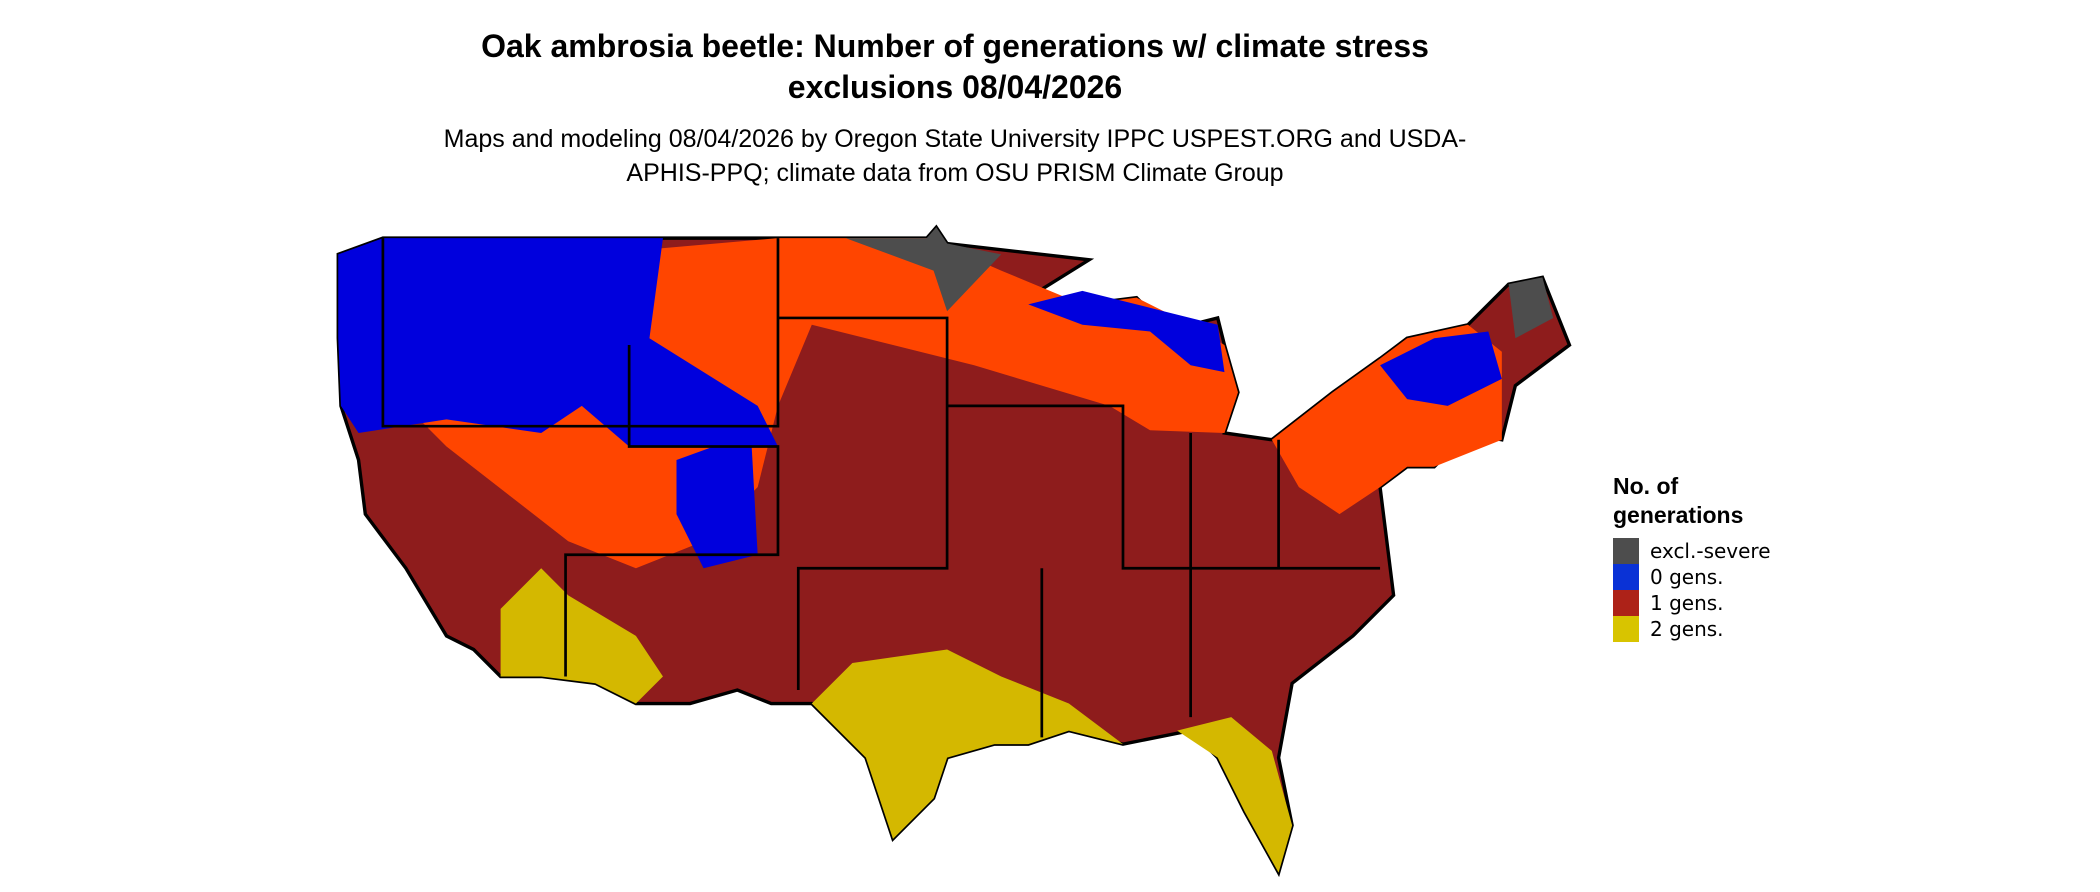  What do you see at coordinates (1710, 551) in the screenshot?
I see `legend-label: excl.-severe` at bounding box center [1710, 551].